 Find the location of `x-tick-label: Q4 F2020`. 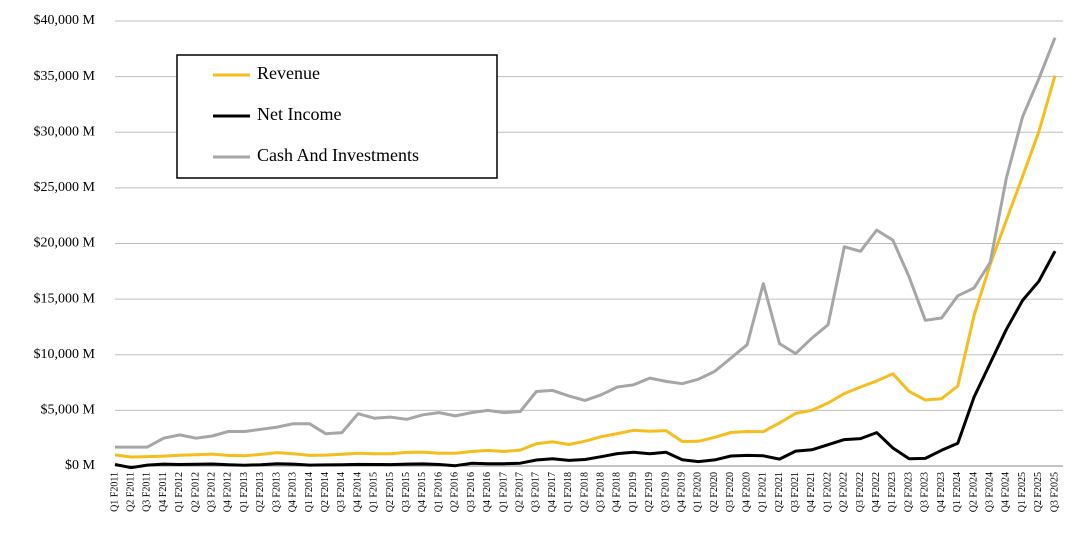

x-tick-label: Q4 F2020 is located at coordinates (746, 492).